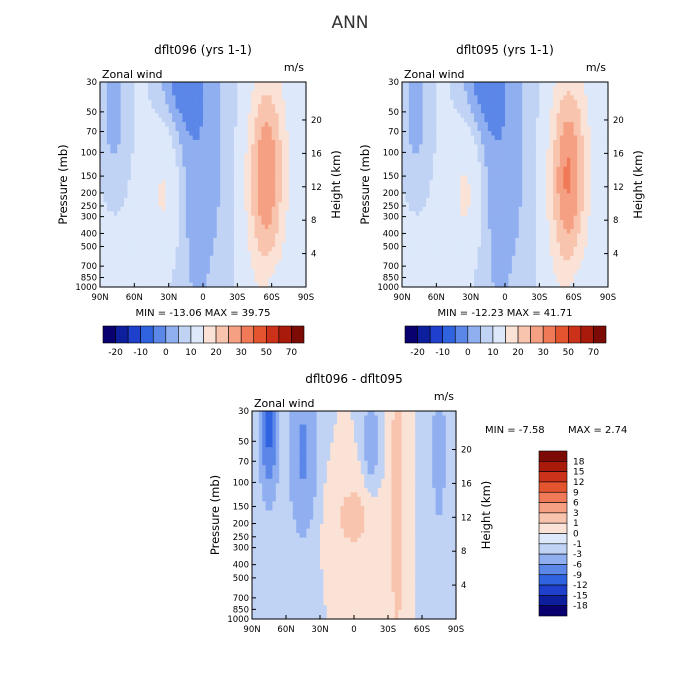 This screenshot has width=700, height=700. Describe the element at coordinates (172, 334) in the screenshot. I see `colorbar-swatch` at that location.